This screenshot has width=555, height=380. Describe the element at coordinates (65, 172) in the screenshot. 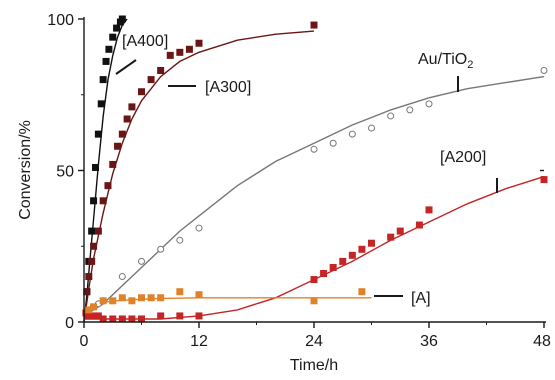

I see `y-tick-label-1: 50` at that location.